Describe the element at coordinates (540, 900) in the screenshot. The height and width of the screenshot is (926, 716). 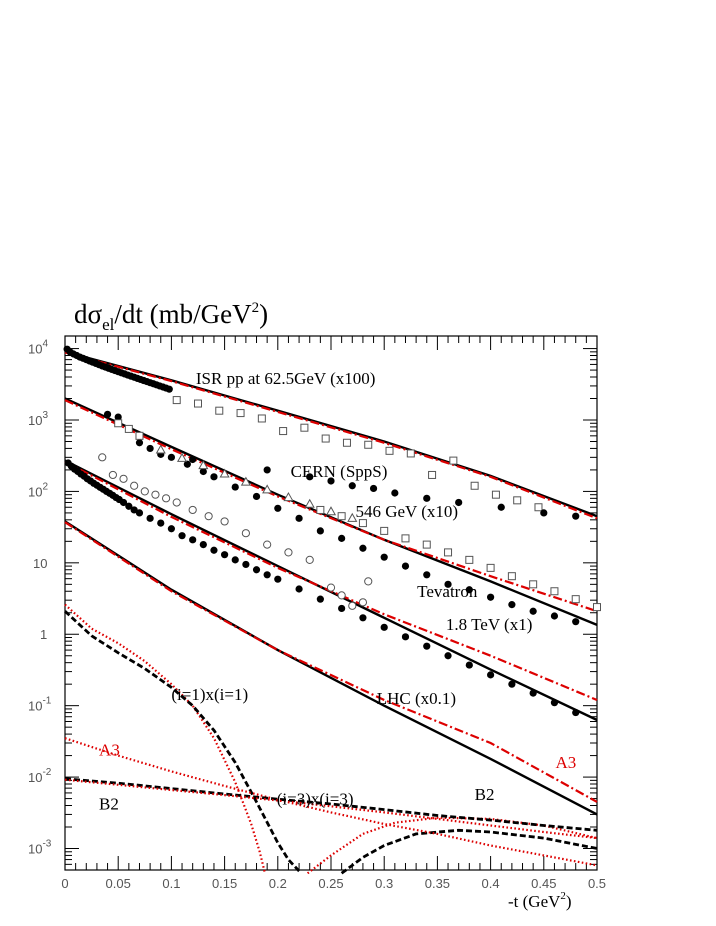
I see `x-axis-label: -t (GeV2)` at that location.